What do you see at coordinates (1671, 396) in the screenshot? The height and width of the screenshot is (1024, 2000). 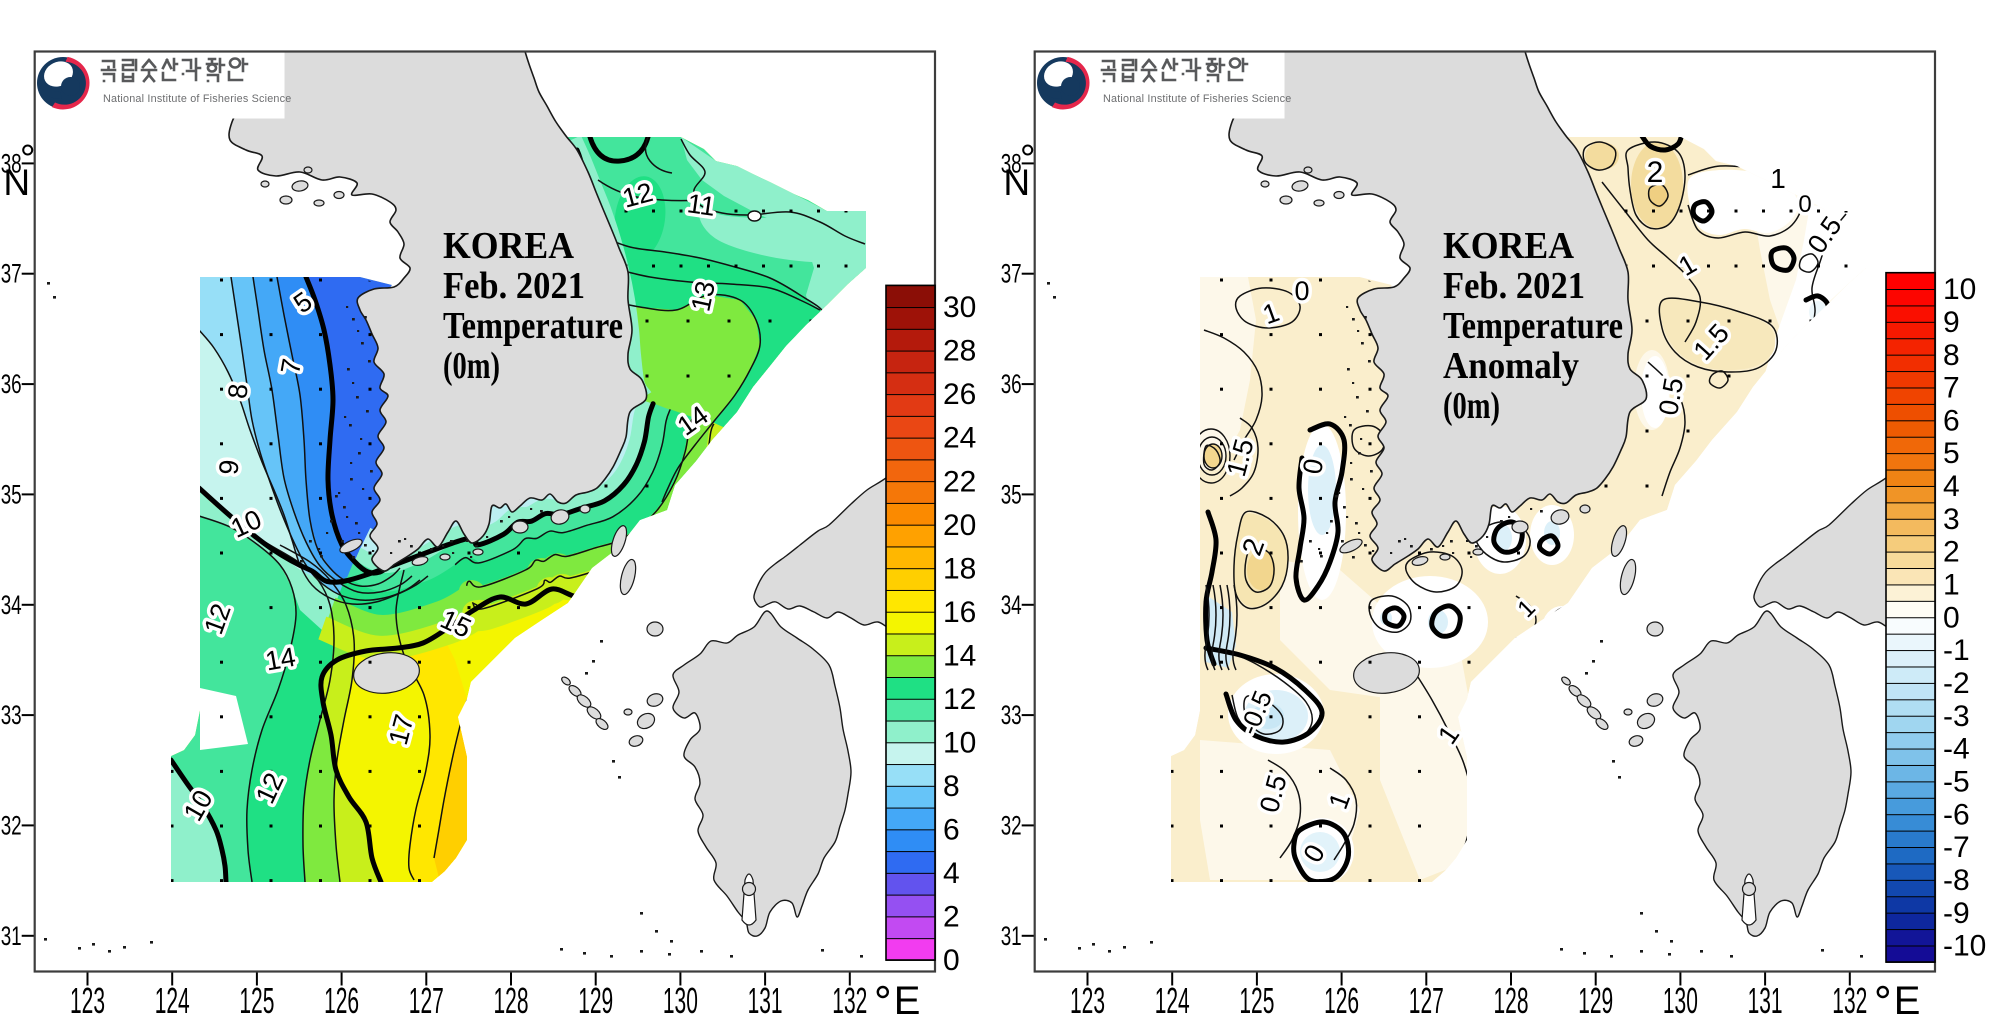 I see `svg-text: 0.5` at bounding box center [1671, 396].